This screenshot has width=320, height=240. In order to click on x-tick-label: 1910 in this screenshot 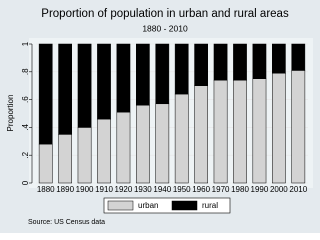, I will do `click(104, 189)`.